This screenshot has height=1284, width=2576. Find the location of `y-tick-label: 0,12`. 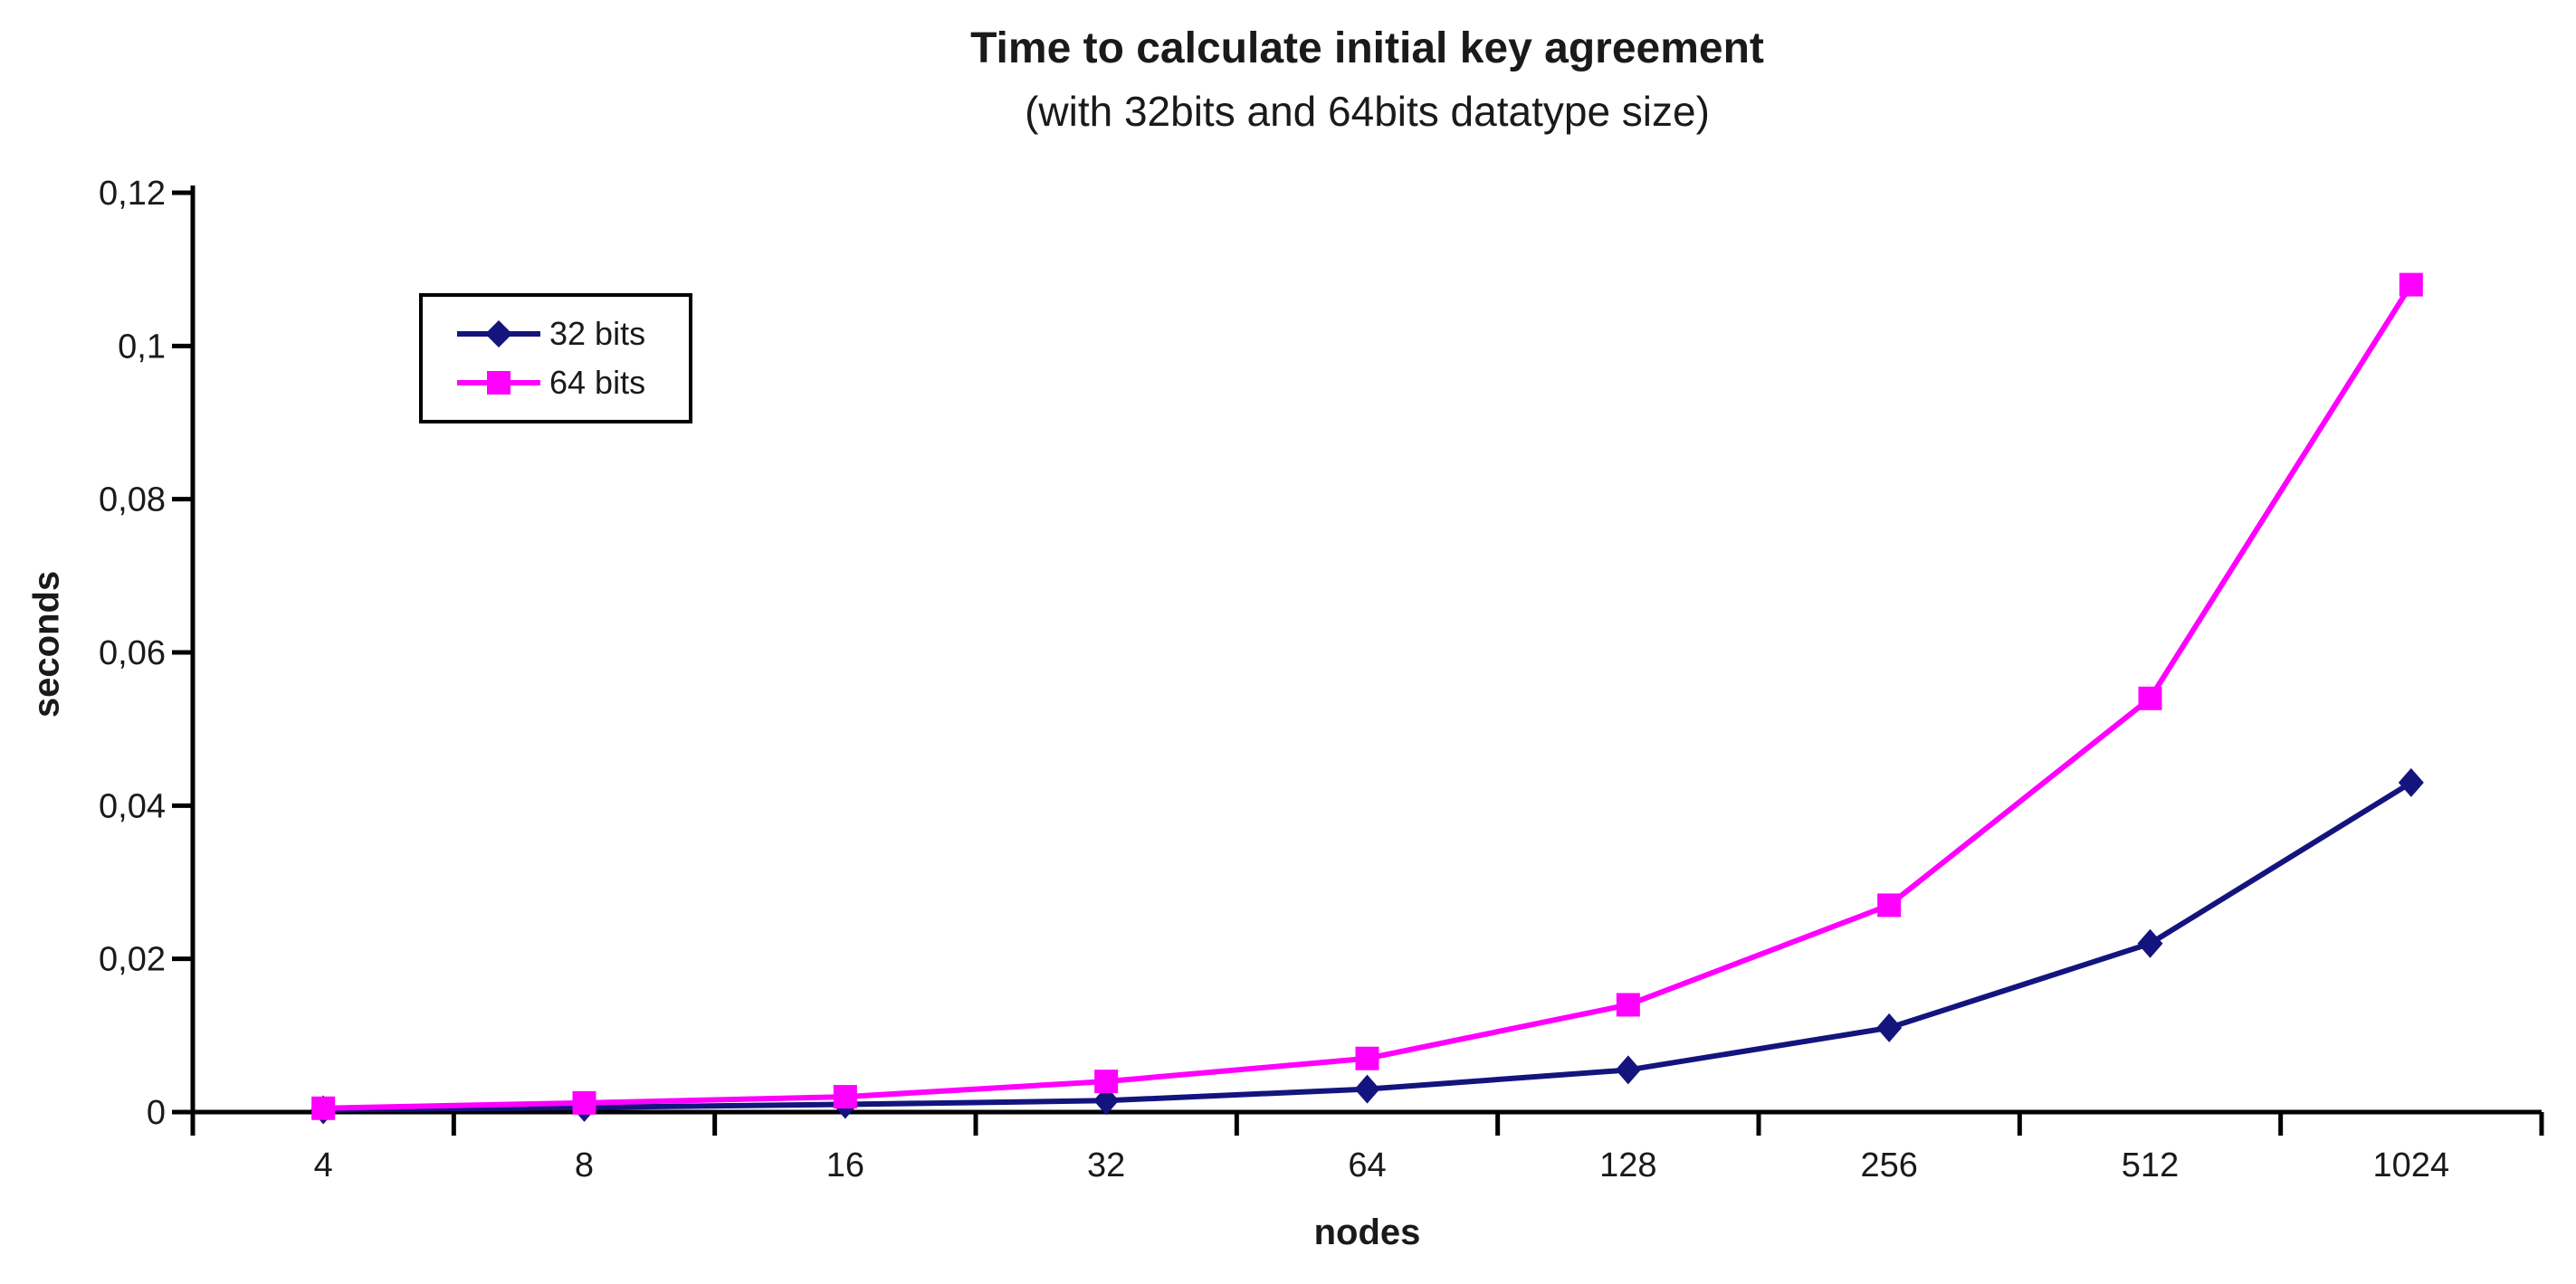

y-tick-label: 0,12 is located at coordinates (132, 194).